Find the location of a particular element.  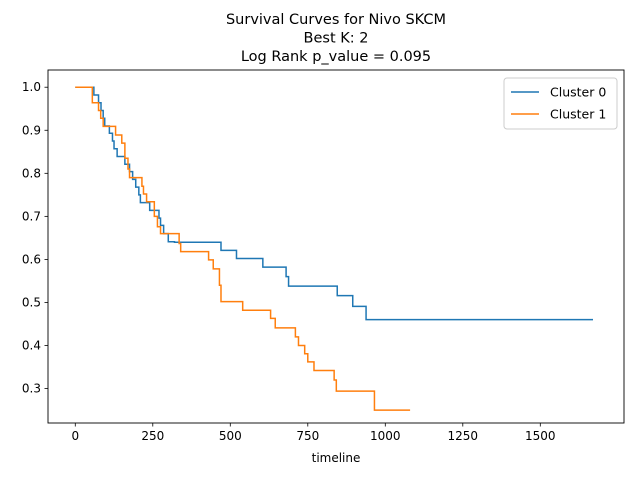

y-tick-label: 0.4 is located at coordinates (31, 346).